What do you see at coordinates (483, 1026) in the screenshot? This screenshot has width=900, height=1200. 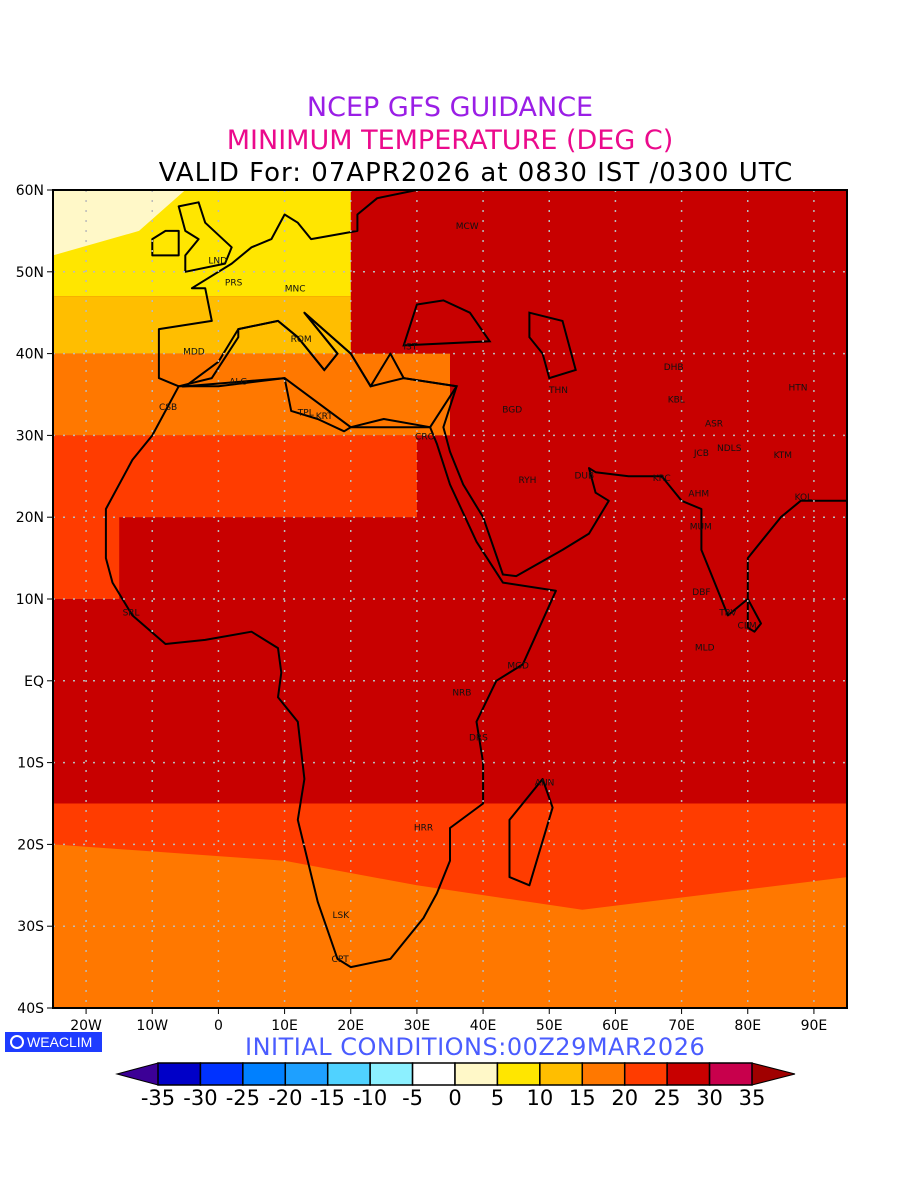 I see `lon-tick-label: 40E` at bounding box center [483, 1026].